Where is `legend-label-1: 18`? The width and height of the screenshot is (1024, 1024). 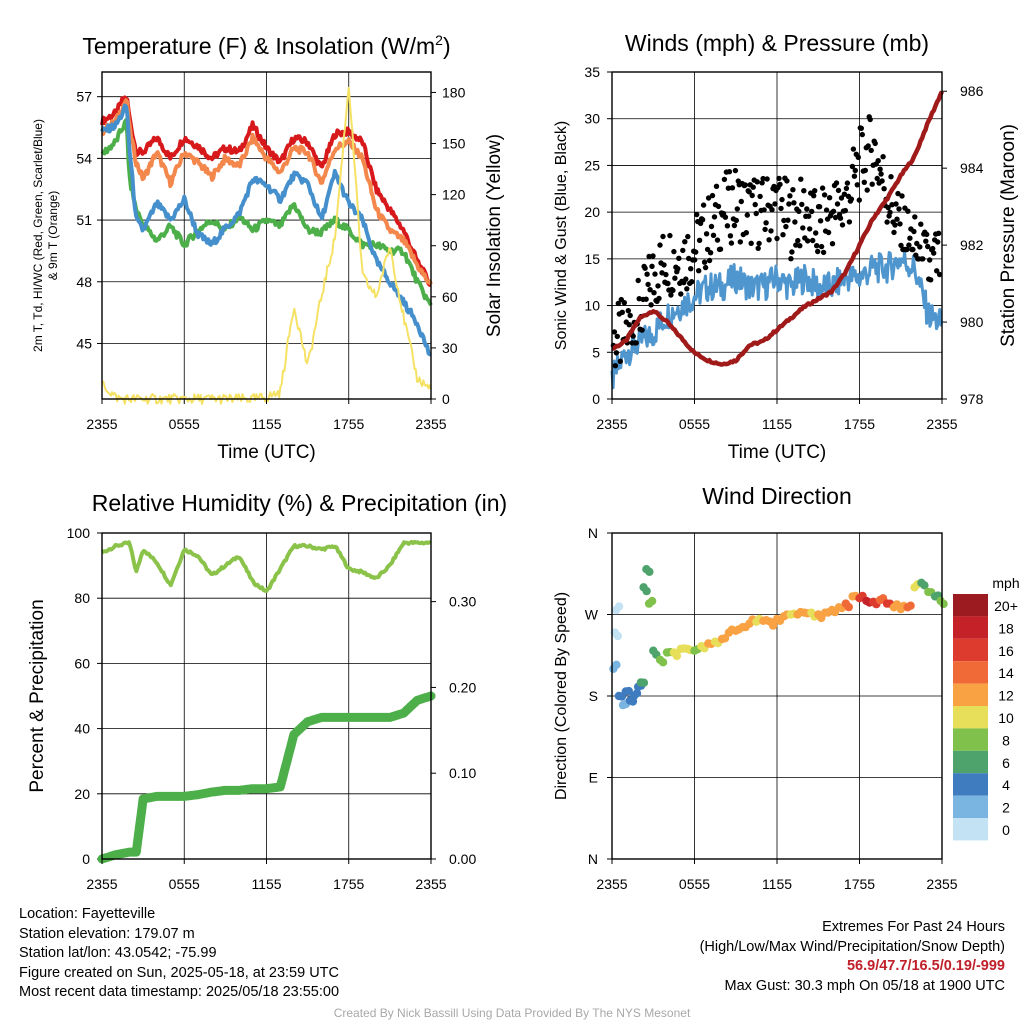 legend-label-1: 18 is located at coordinates (1006, 628).